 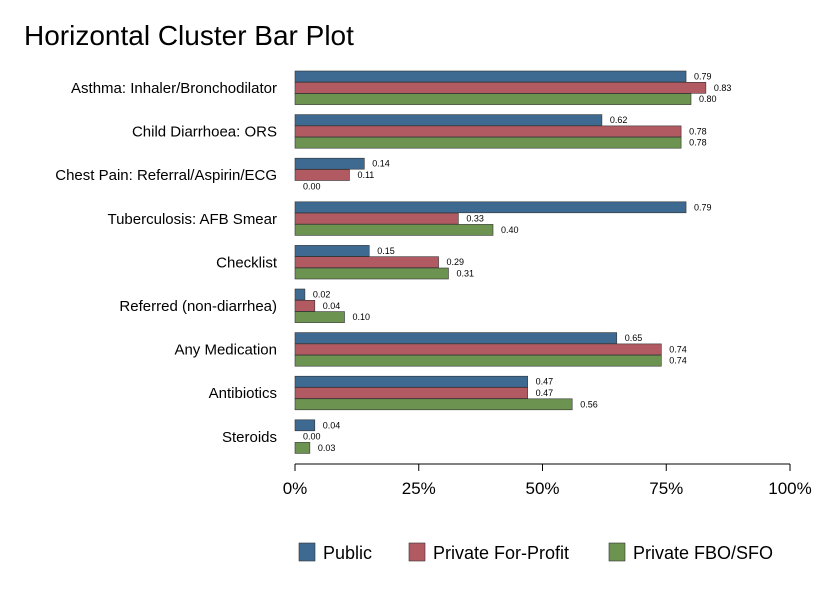 What do you see at coordinates (166, 175) in the screenshot?
I see `category-label: Chest Pain: Referral/Aspirin/ECG` at bounding box center [166, 175].